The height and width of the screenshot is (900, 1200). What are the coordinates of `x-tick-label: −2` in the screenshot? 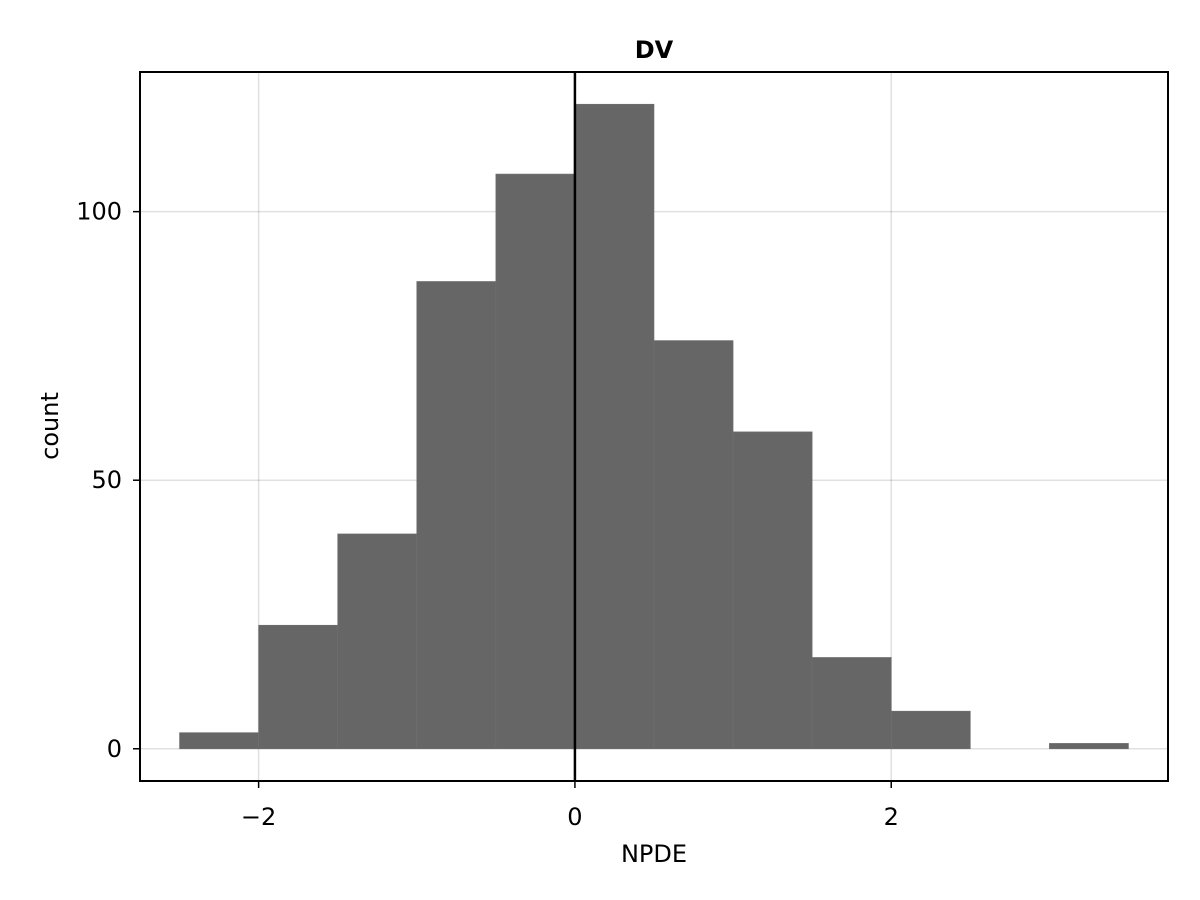 It's located at (258, 817).